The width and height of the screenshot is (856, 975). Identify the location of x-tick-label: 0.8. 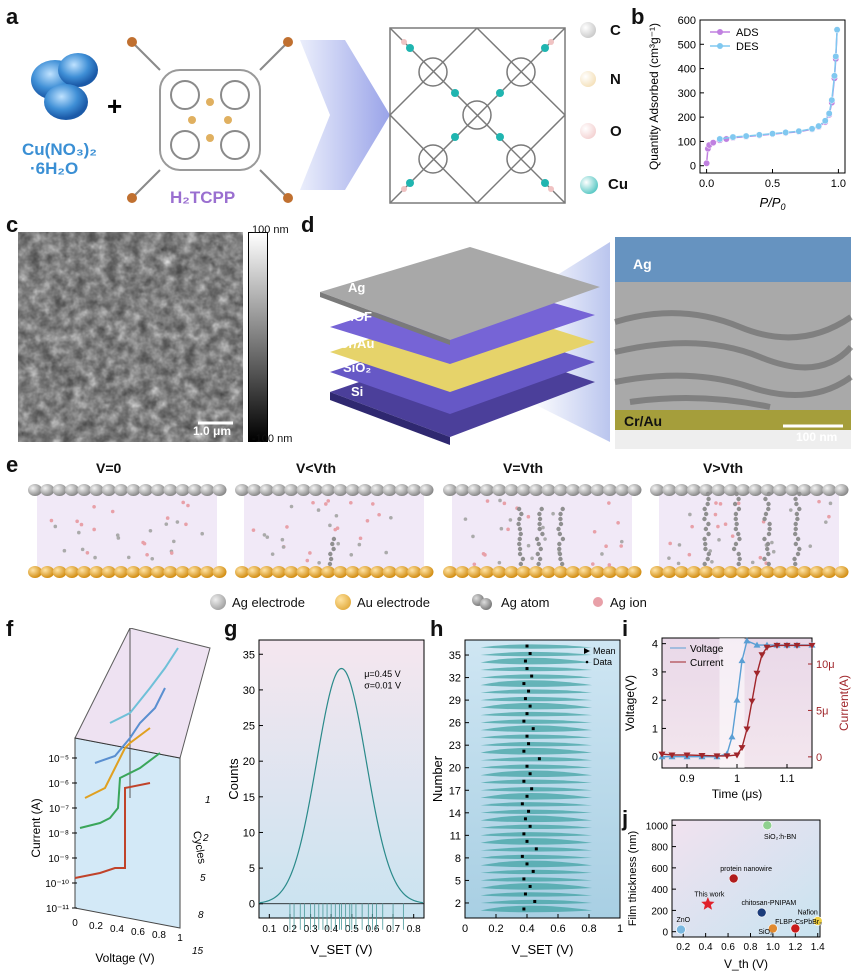
(588, 929).